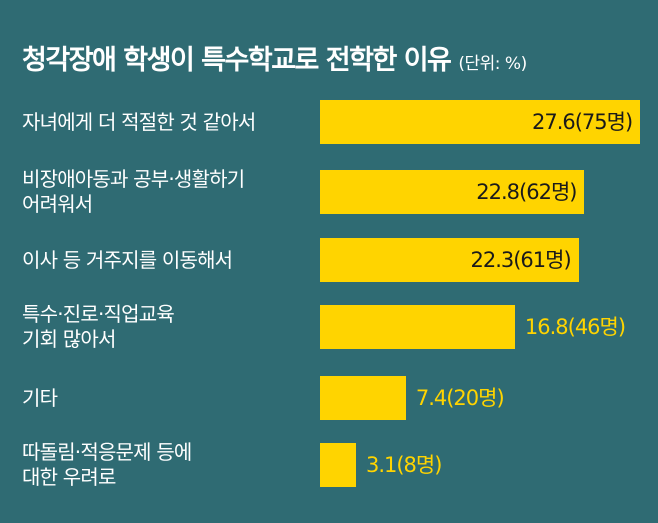 Image resolution: width=658 pixels, height=523 pixels. Describe the element at coordinates (40, 397) in the screenshot. I see `category-label: 기타` at that location.